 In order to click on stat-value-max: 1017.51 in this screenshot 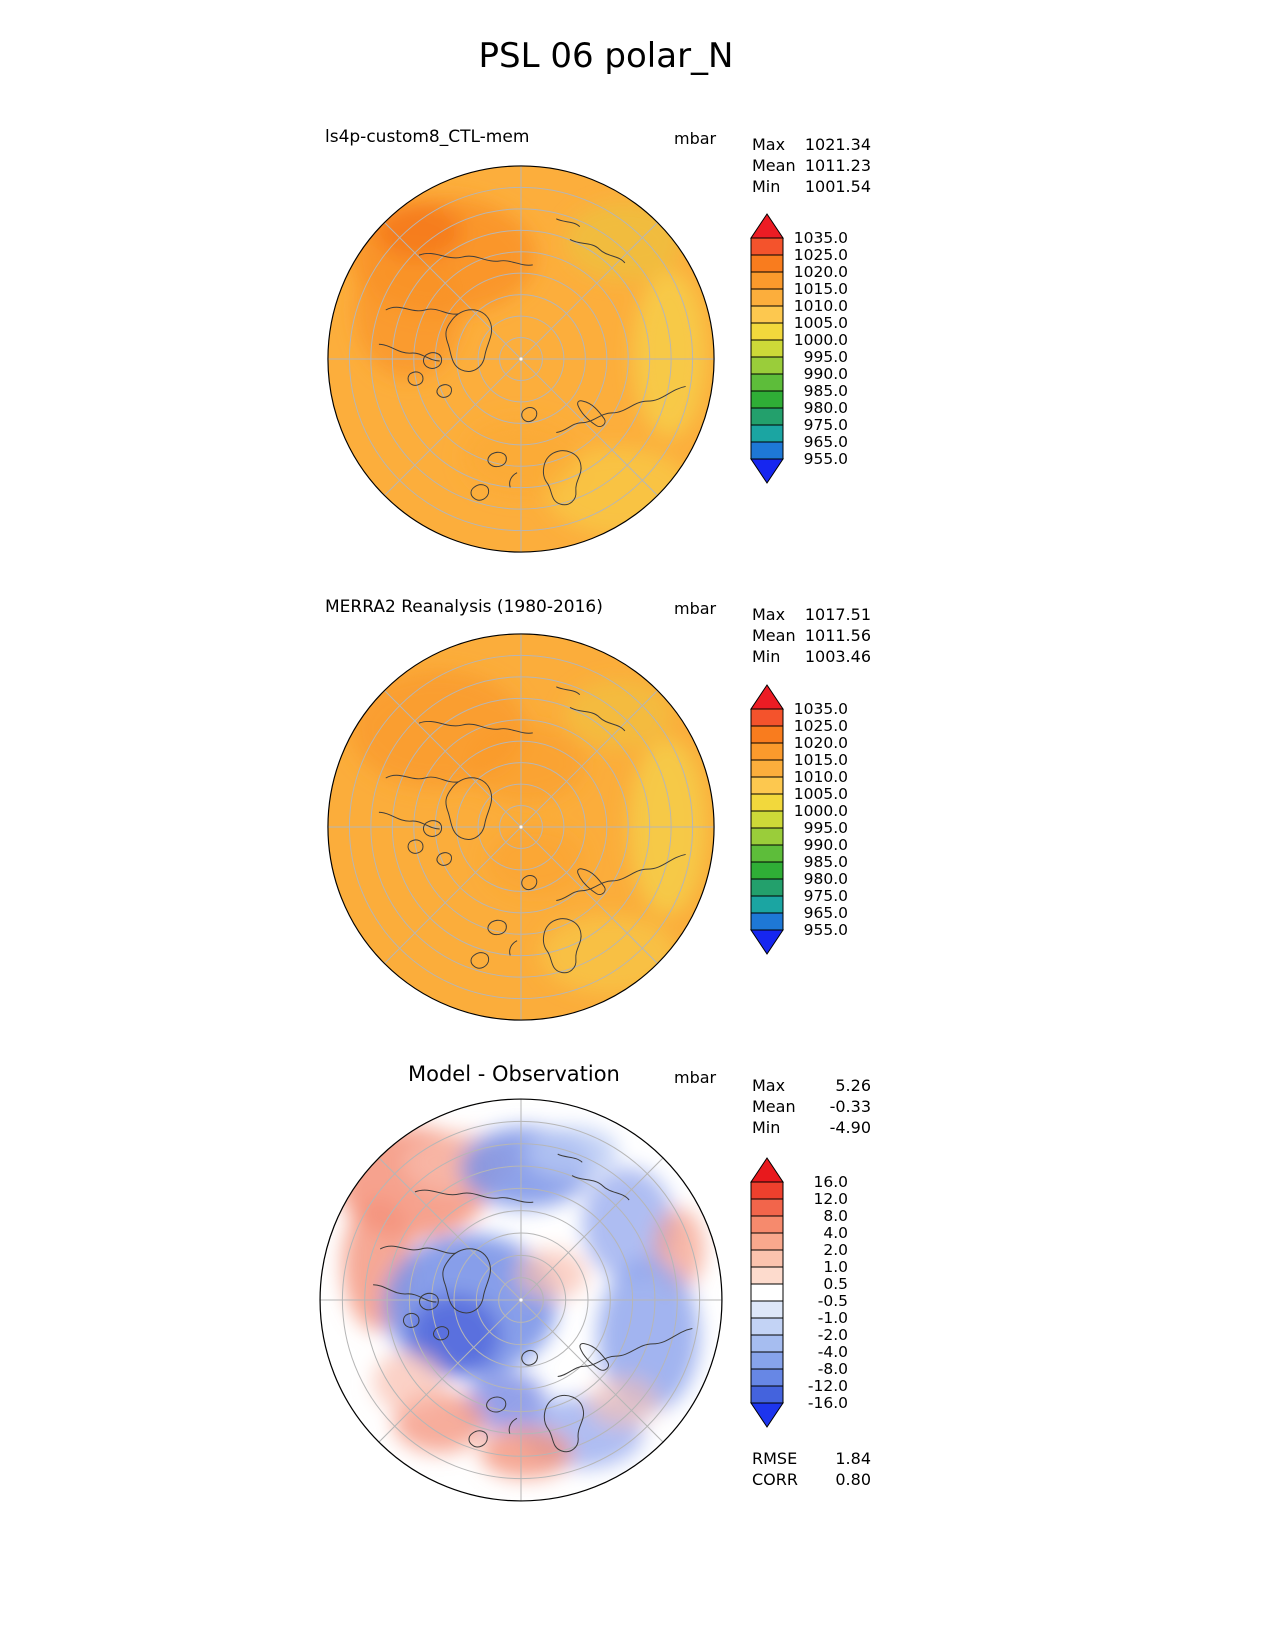, I will do `click(837, 614)`.